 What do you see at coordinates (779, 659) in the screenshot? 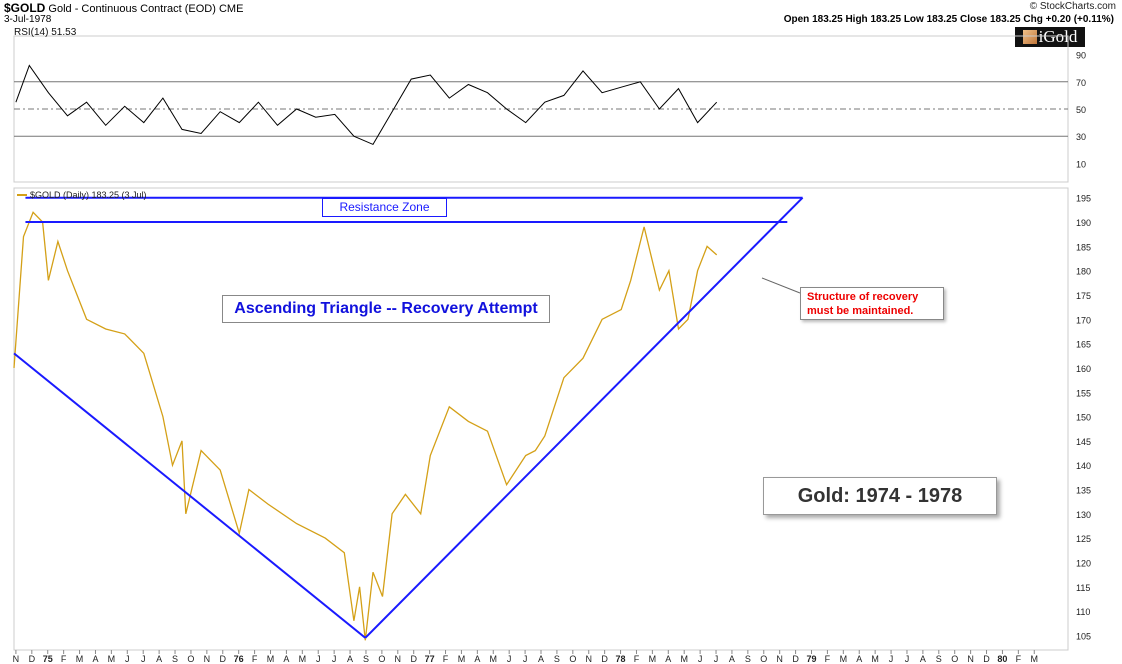
I see `x-tick-48: N` at bounding box center [779, 659].